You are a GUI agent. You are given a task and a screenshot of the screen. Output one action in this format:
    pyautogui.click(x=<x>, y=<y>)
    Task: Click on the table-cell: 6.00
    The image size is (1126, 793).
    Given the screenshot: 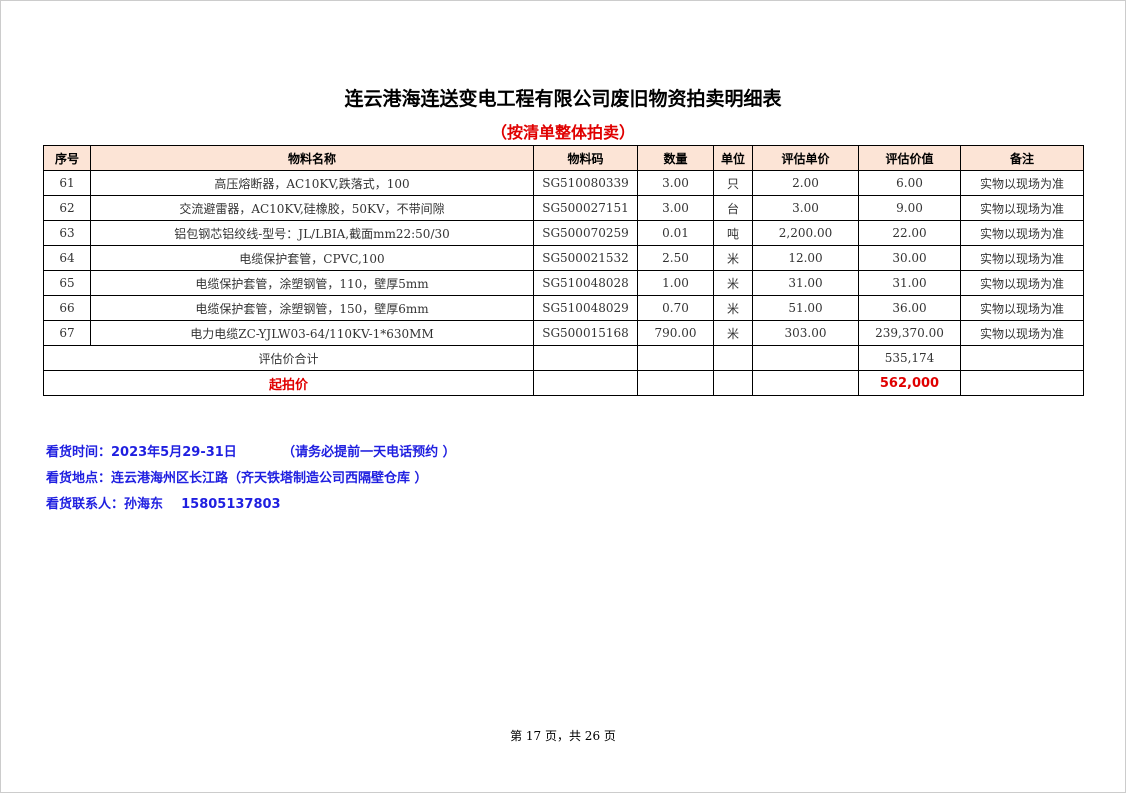 What is the action you would take?
    pyautogui.click(x=909, y=183)
    